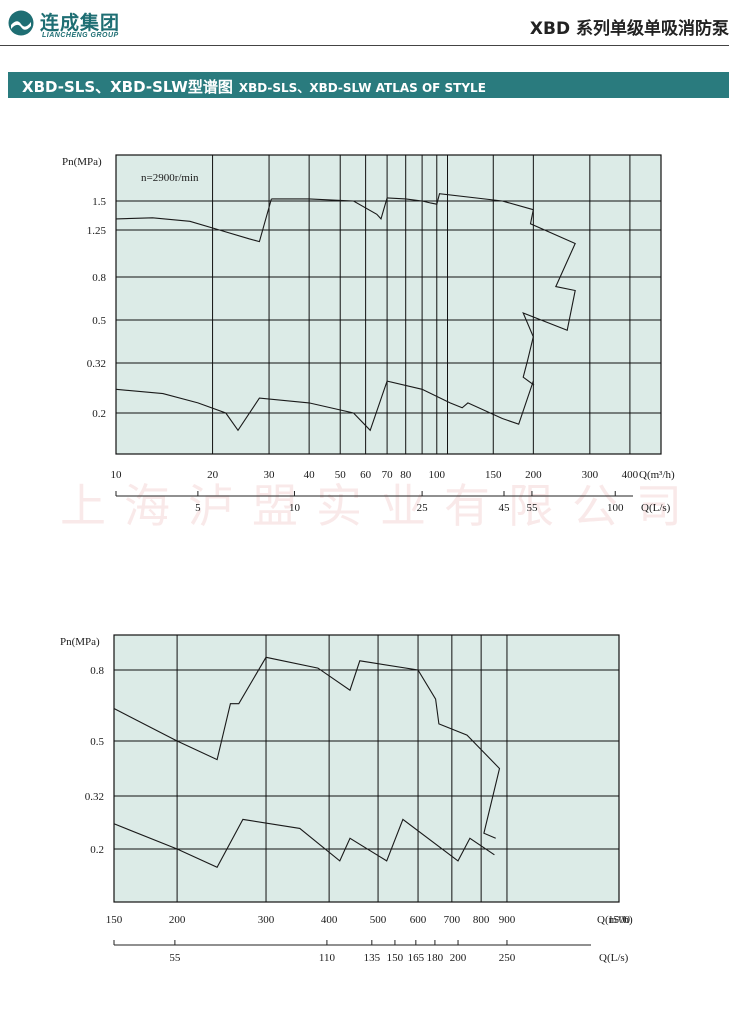 This screenshot has height=1011, width=729. What do you see at coordinates (97, 231) in the screenshot?
I see `y-tick-label: 1.25` at bounding box center [97, 231].